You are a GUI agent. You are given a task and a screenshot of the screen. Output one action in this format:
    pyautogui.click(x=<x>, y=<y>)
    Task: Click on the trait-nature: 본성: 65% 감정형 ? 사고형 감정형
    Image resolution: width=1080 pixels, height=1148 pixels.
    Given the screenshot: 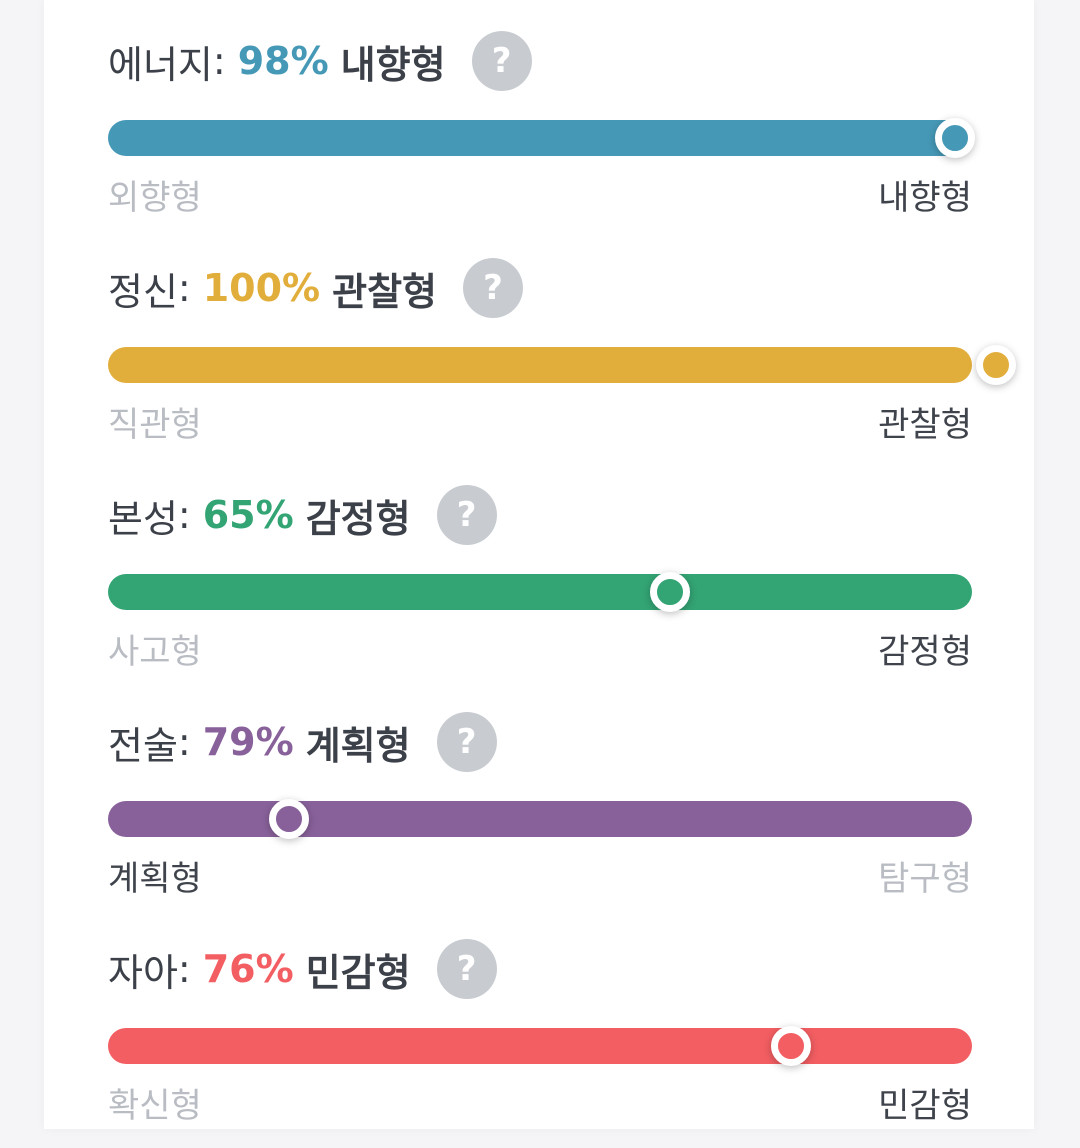 What is the action you would take?
    pyautogui.click(x=540, y=589)
    